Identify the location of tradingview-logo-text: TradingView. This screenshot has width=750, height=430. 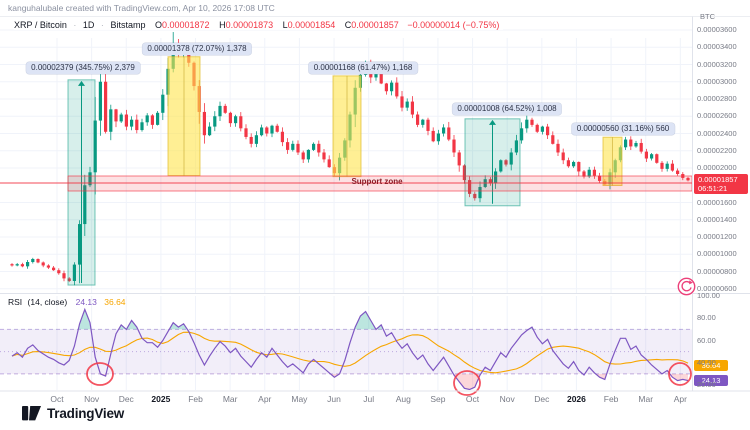
(86, 413).